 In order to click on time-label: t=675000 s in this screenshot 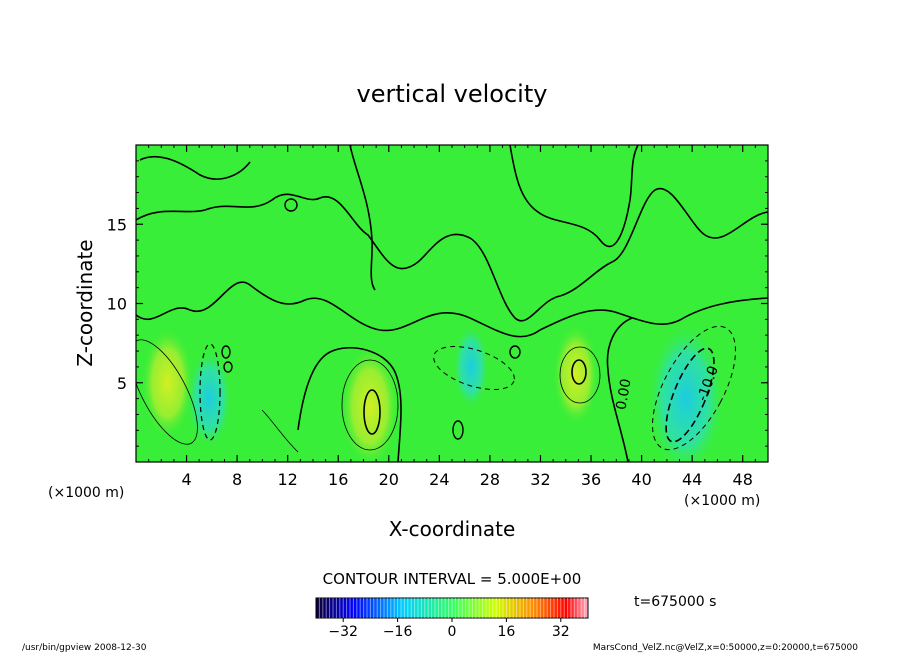, I will do `click(675, 602)`.